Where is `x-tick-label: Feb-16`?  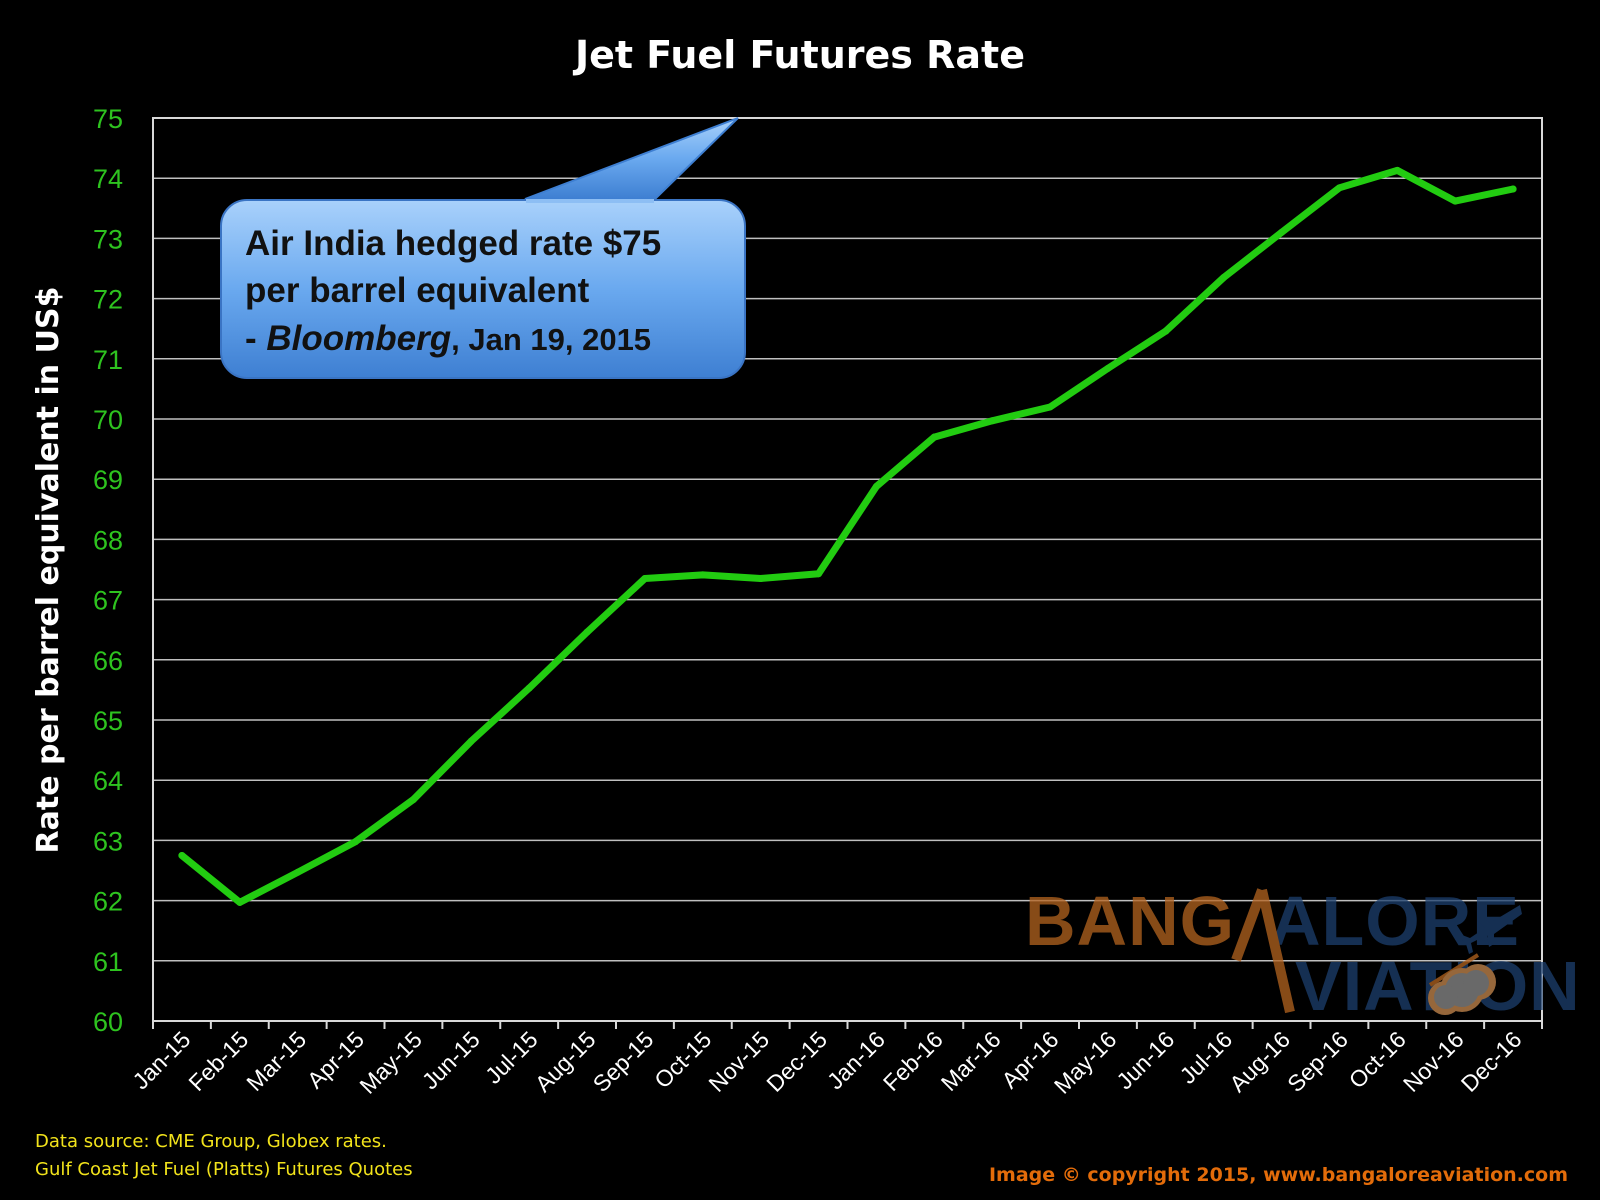 x-tick-label: Feb-16 is located at coordinates (913, 1061).